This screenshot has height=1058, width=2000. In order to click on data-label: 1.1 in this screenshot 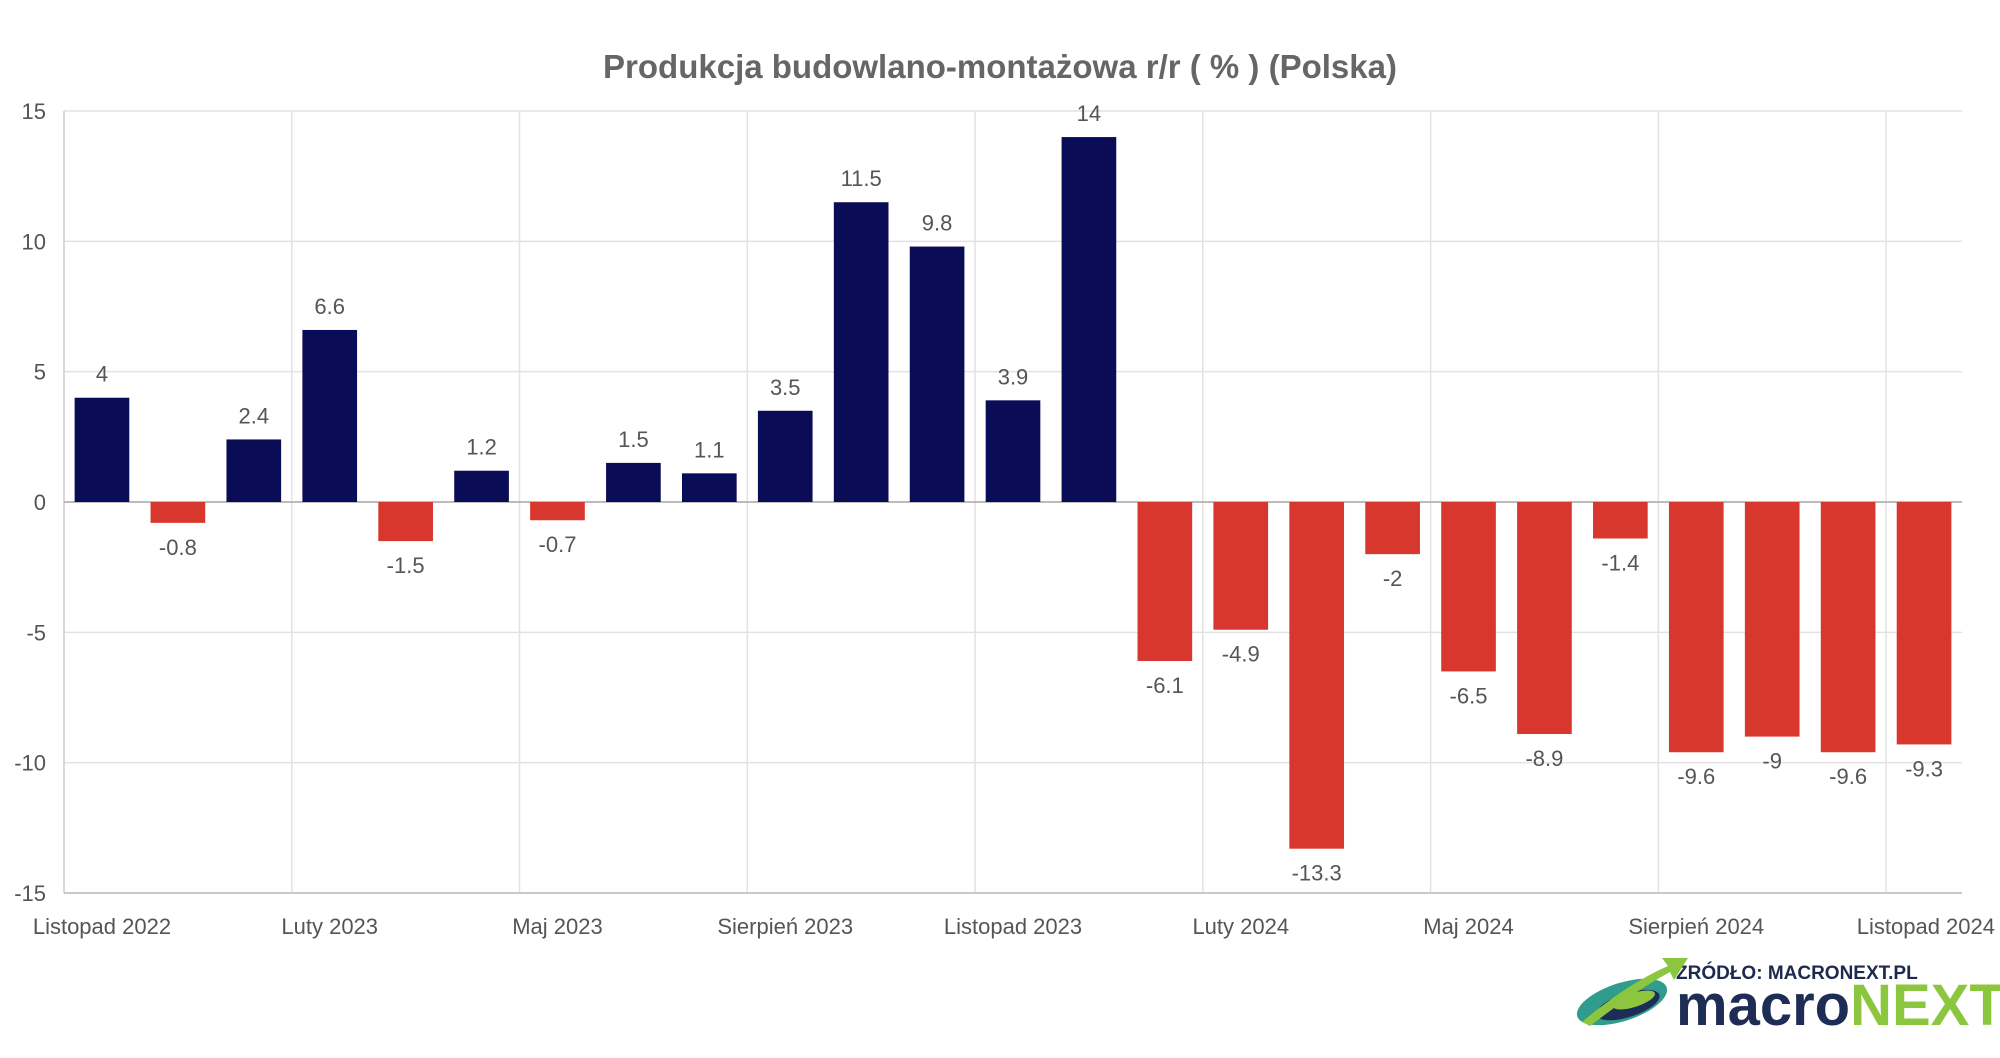, I will do `click(709, 449)`.